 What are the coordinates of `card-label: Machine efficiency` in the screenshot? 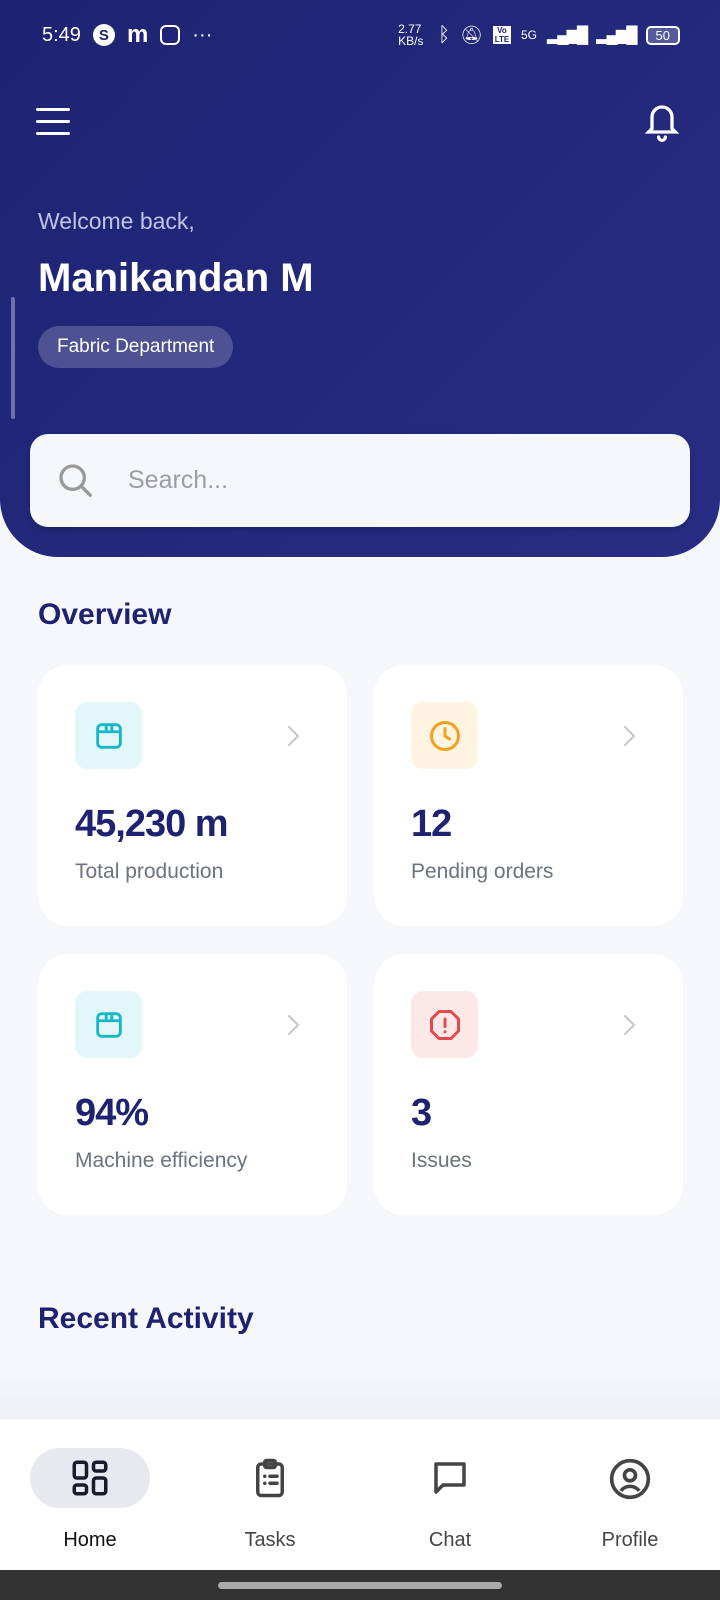 It's located at (161, 1160).